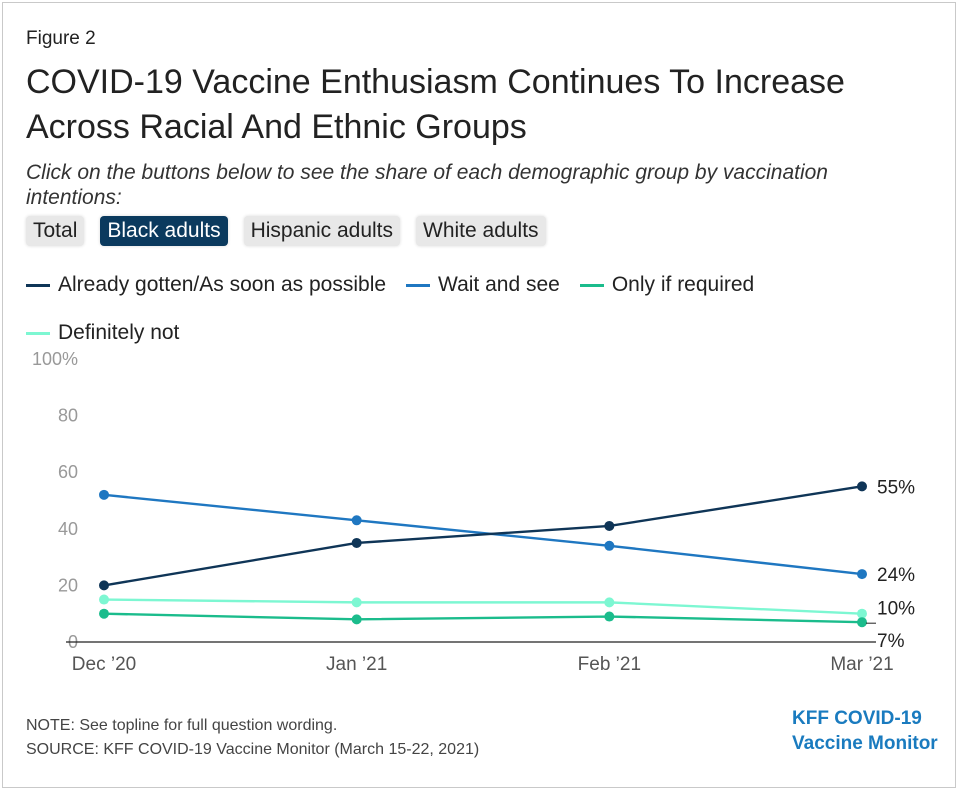 The width and height of the screenshot is (960, 792). I want to click on x-tick-label: Mar ’21, so click(861, 664).